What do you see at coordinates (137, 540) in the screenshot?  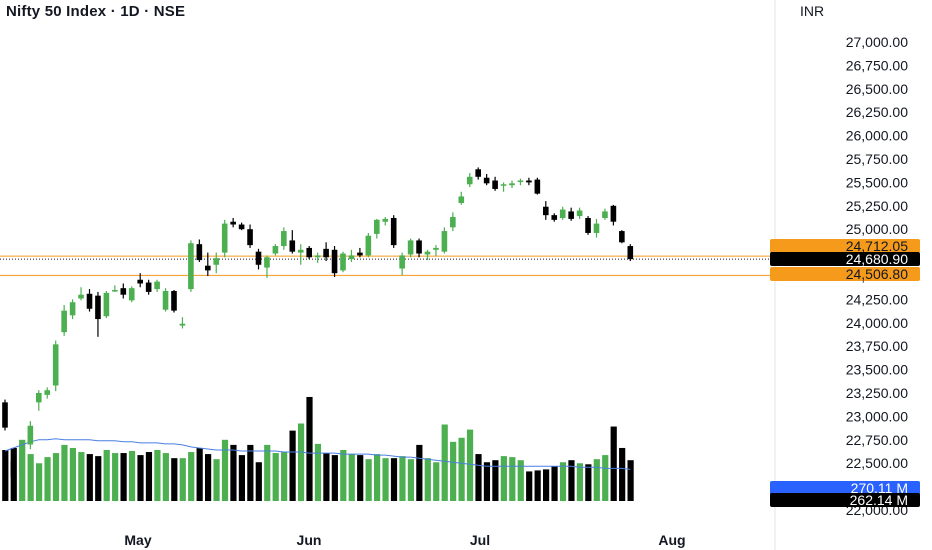 I see `x-tick-label: May` at bounding box center [137, 540].